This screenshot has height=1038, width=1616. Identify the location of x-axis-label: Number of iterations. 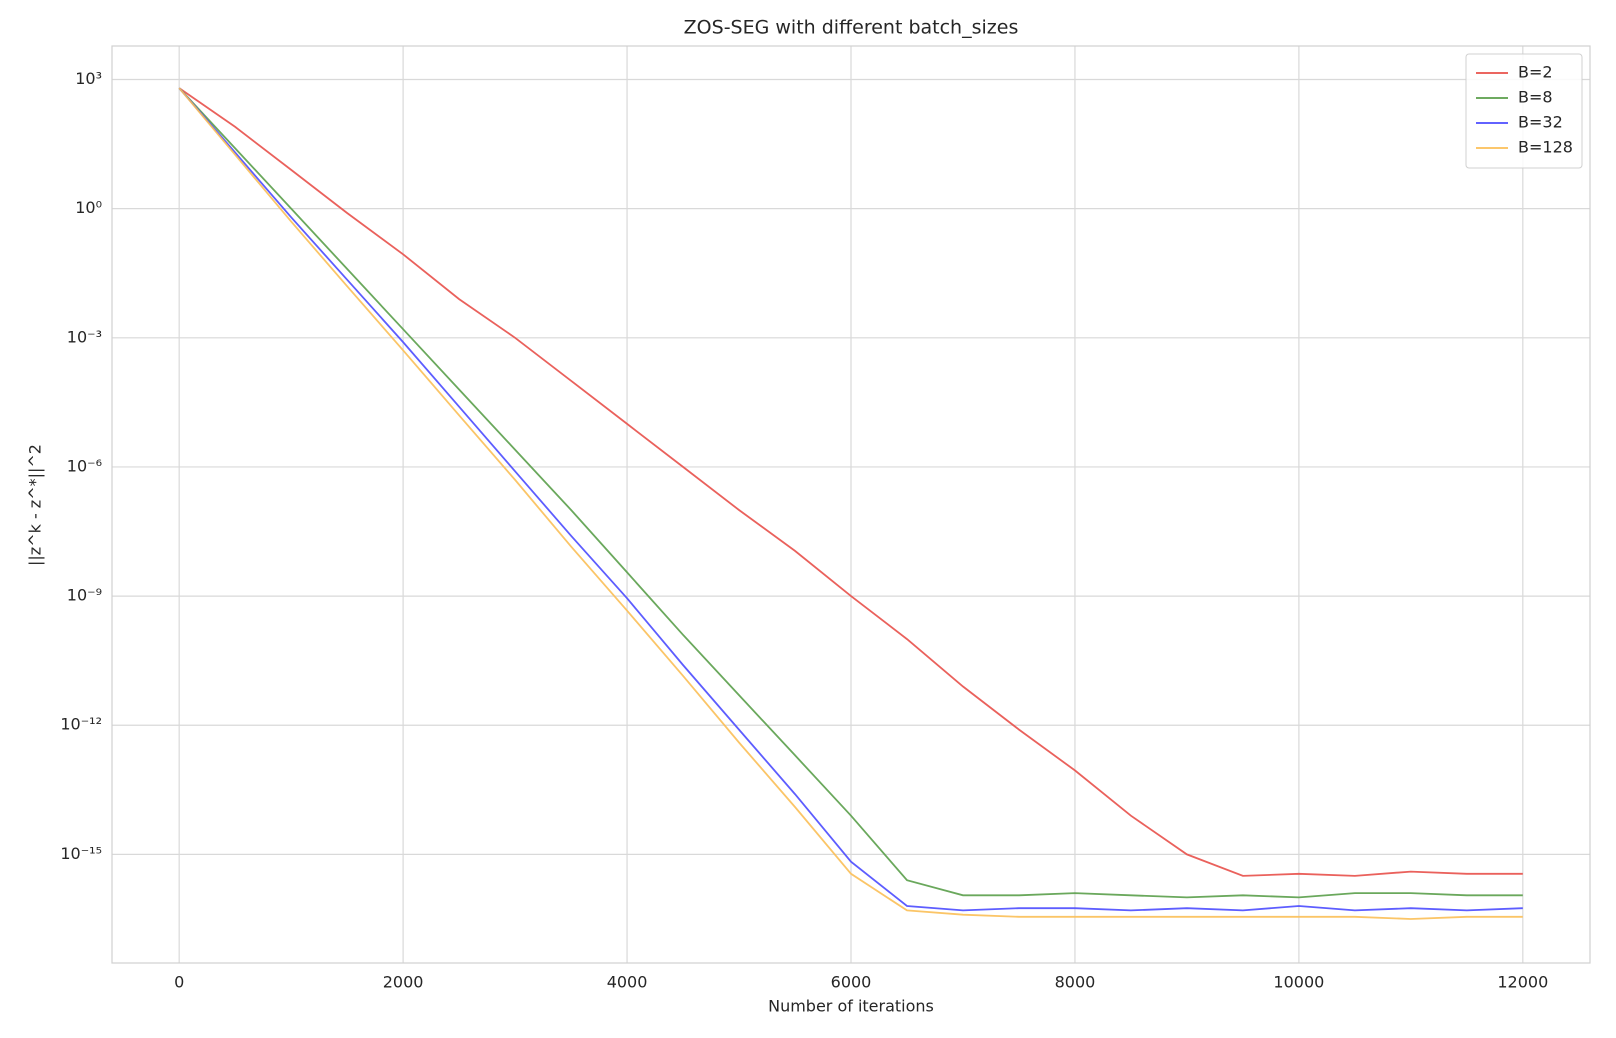
(851, 1006).